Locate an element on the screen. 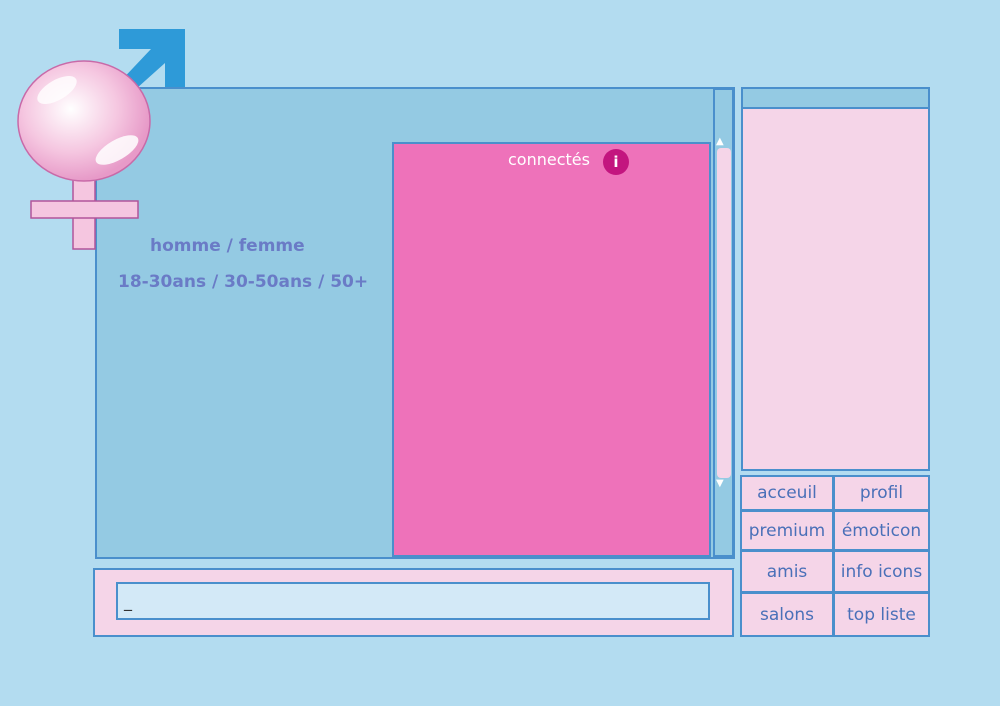 This screenshot has height=706, width=1000. menu-salons: salons is located at coordinates (787, 614).